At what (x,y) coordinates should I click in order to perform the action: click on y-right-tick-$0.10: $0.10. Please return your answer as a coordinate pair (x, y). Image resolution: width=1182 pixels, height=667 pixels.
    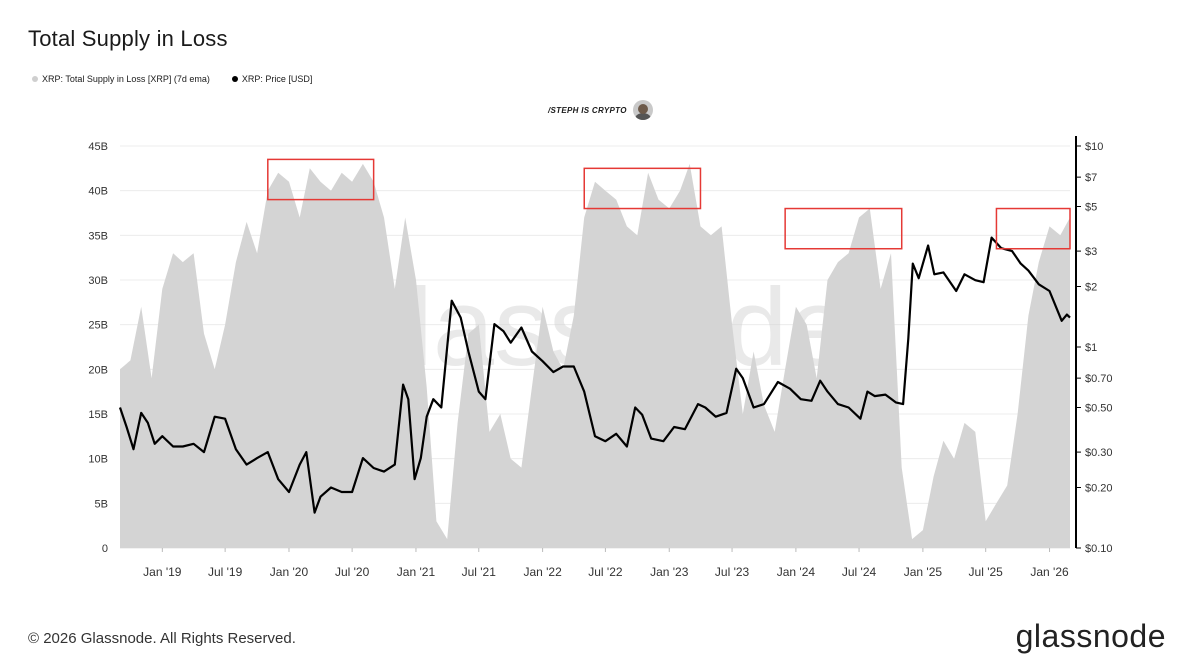
    Looking at the image, I should click on (1099, 549).